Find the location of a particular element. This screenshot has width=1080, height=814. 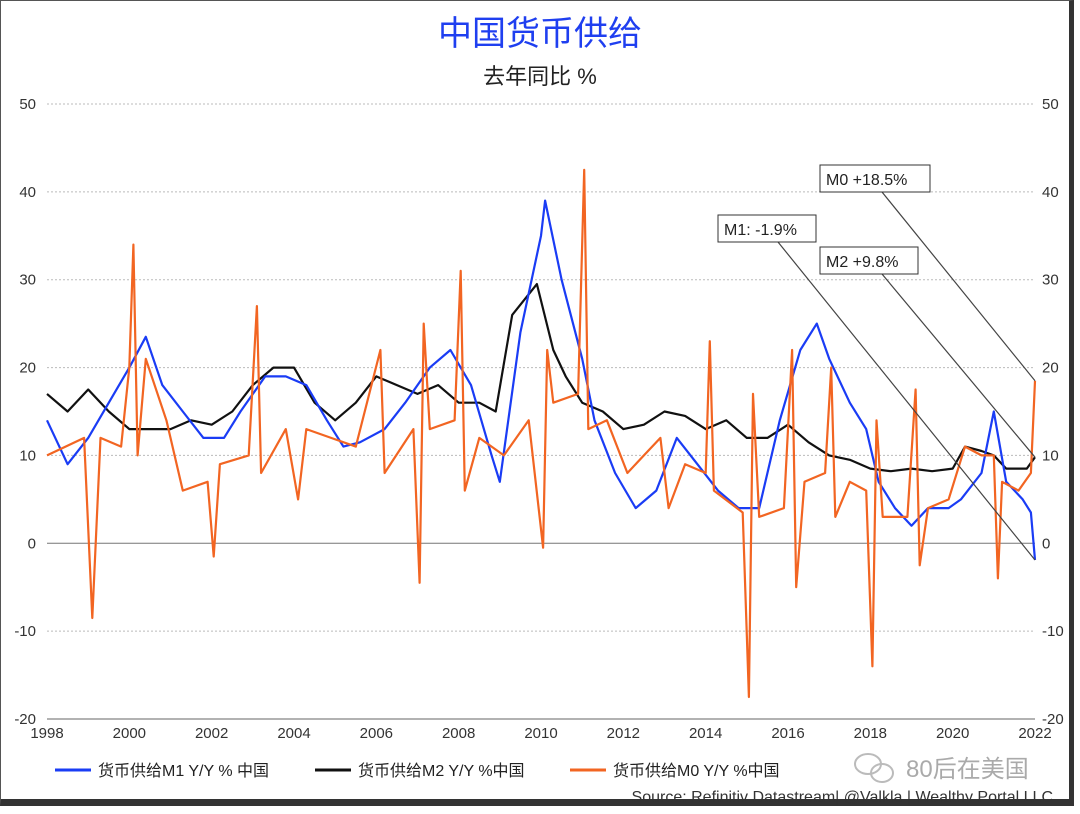

x-tick-label: 1998 is located at coordinates (46, 733).